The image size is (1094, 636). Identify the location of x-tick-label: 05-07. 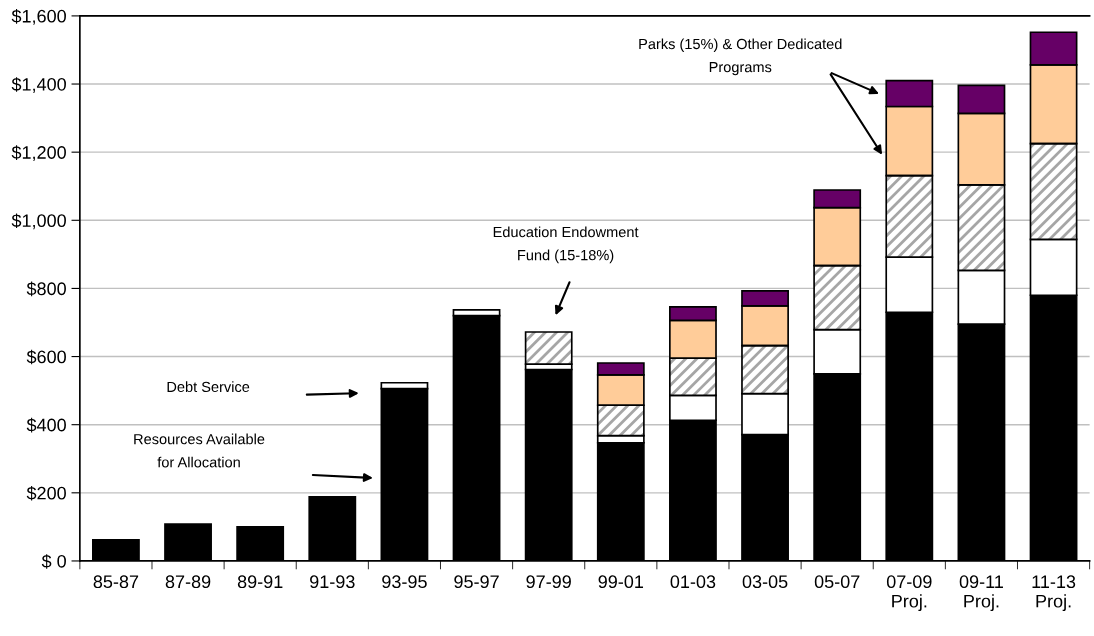
(837, 582).